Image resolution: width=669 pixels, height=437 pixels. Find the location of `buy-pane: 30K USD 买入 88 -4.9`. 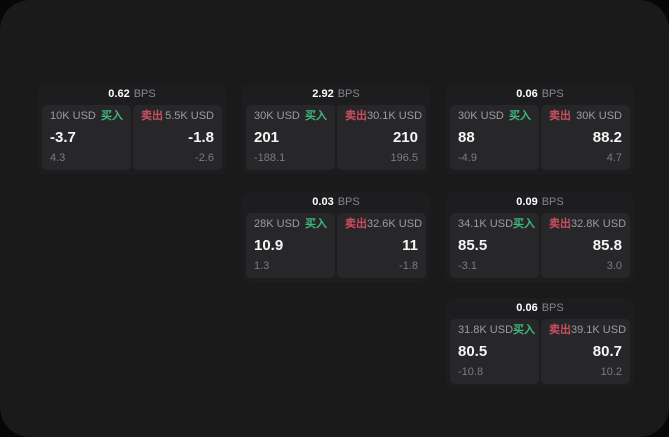

buy-pane: 30K USD 买入 88 -4.9 is located at coordinates (494, 137).